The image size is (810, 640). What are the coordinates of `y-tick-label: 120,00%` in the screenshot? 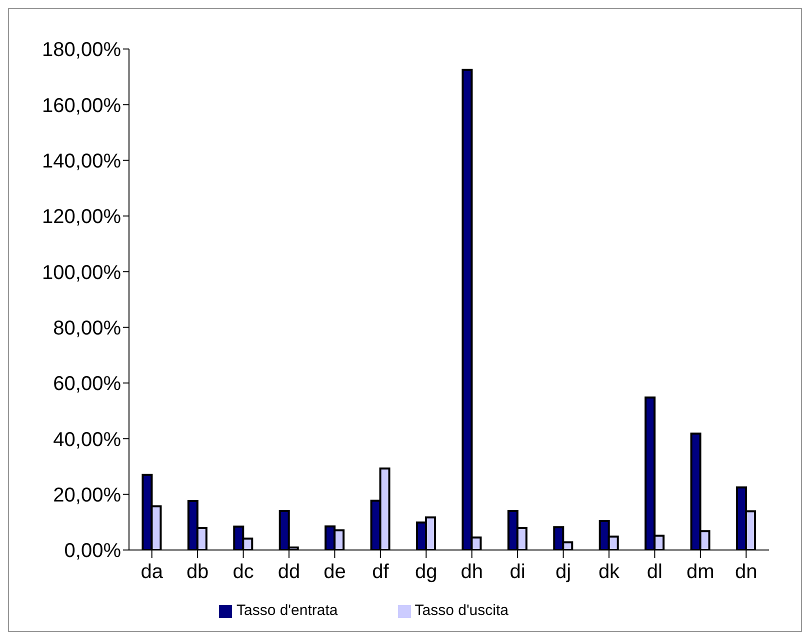 It's located at (82, 217).